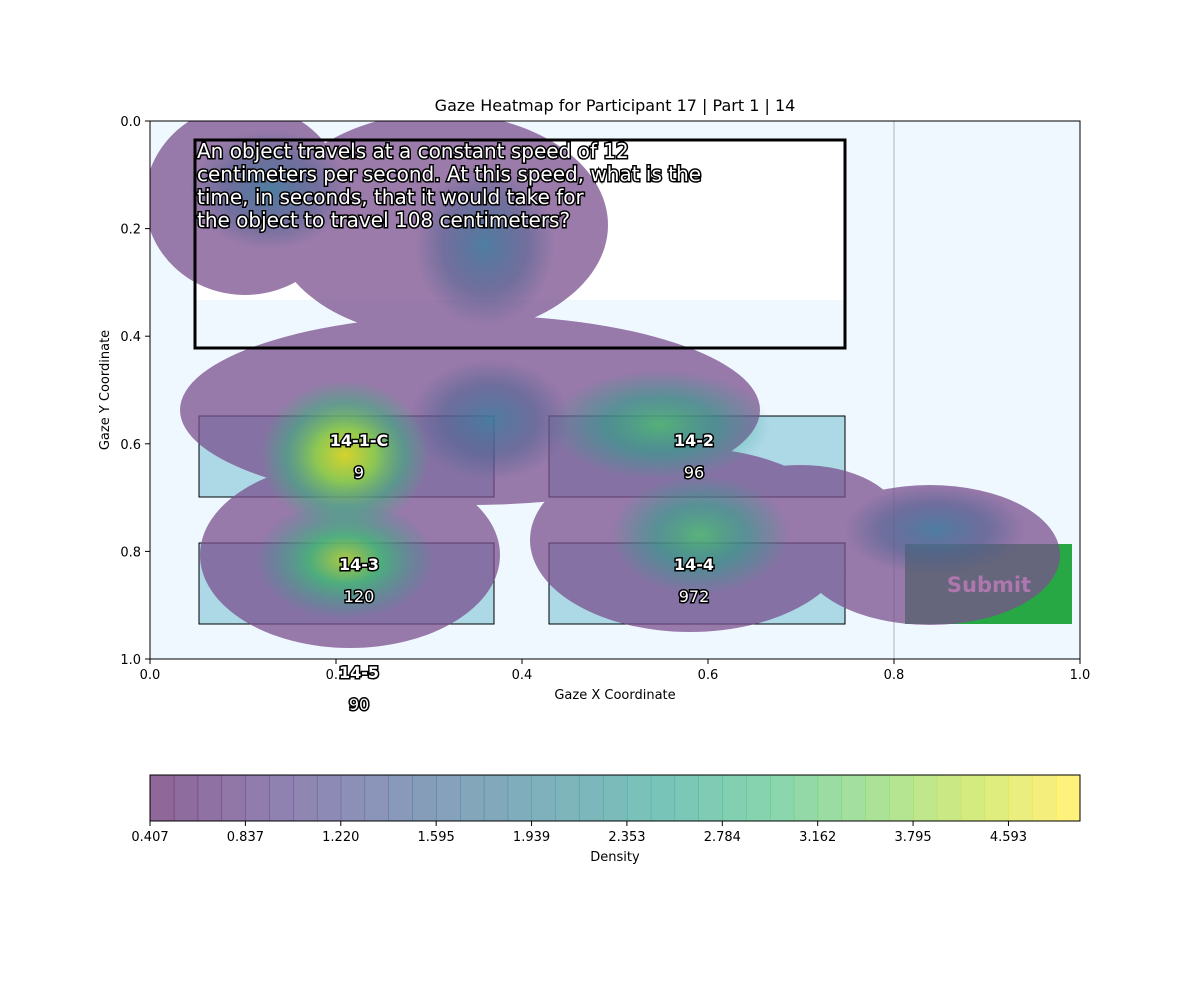  I want to click on colorbar-tick-label: 2.784, so click(722, 837).